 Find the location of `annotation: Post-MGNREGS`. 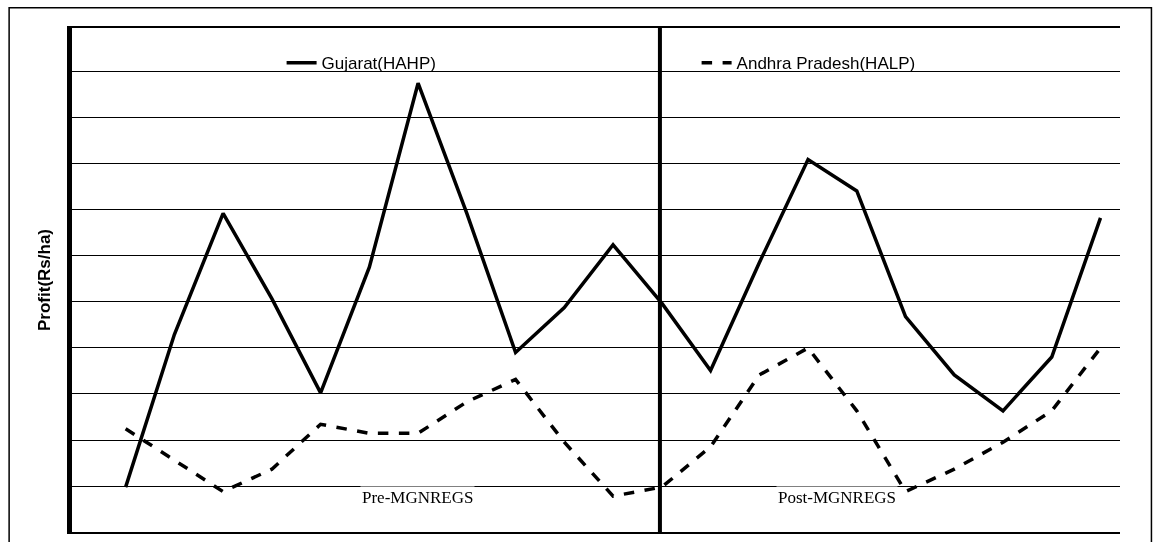

annotation: Post-MGNREGS is located at coordinates (837, 497).